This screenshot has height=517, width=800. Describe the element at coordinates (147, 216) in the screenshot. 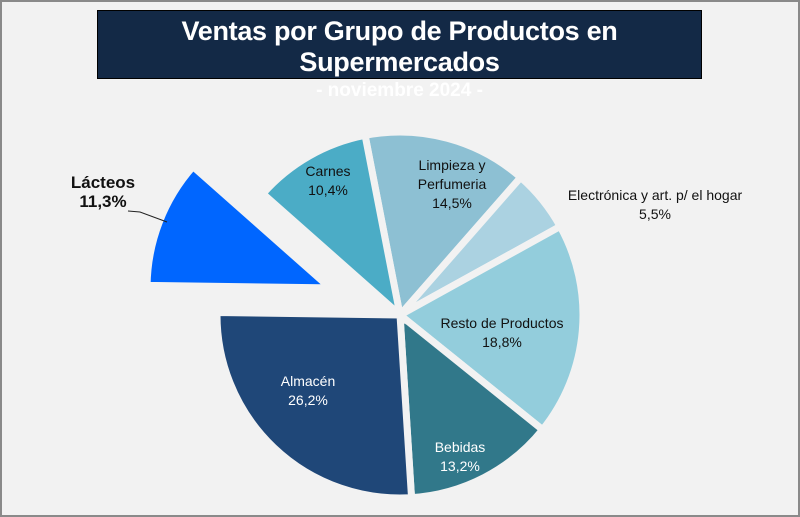

I see `leader-line` at that location.